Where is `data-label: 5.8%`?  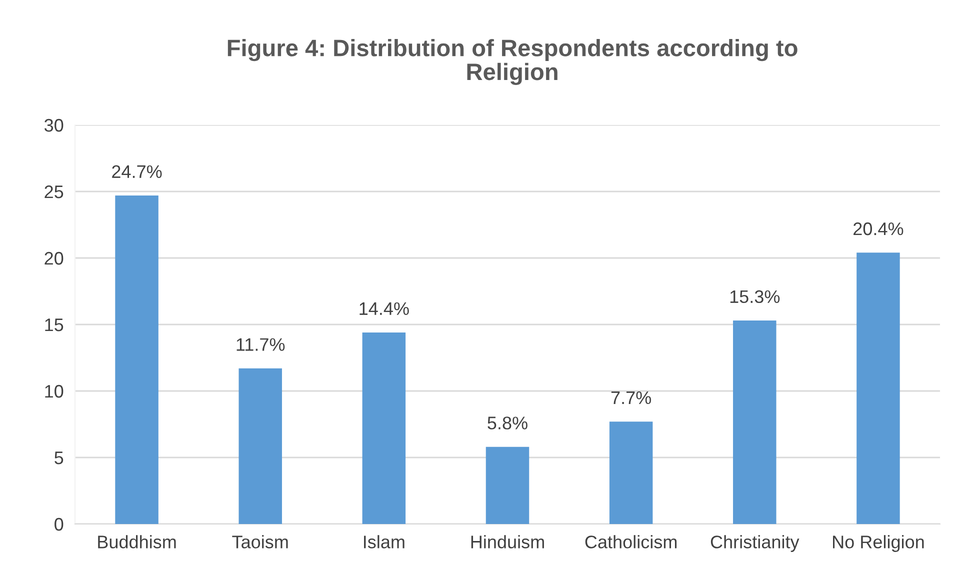 data-label: 5.8% is located at coordinates (508, 423).